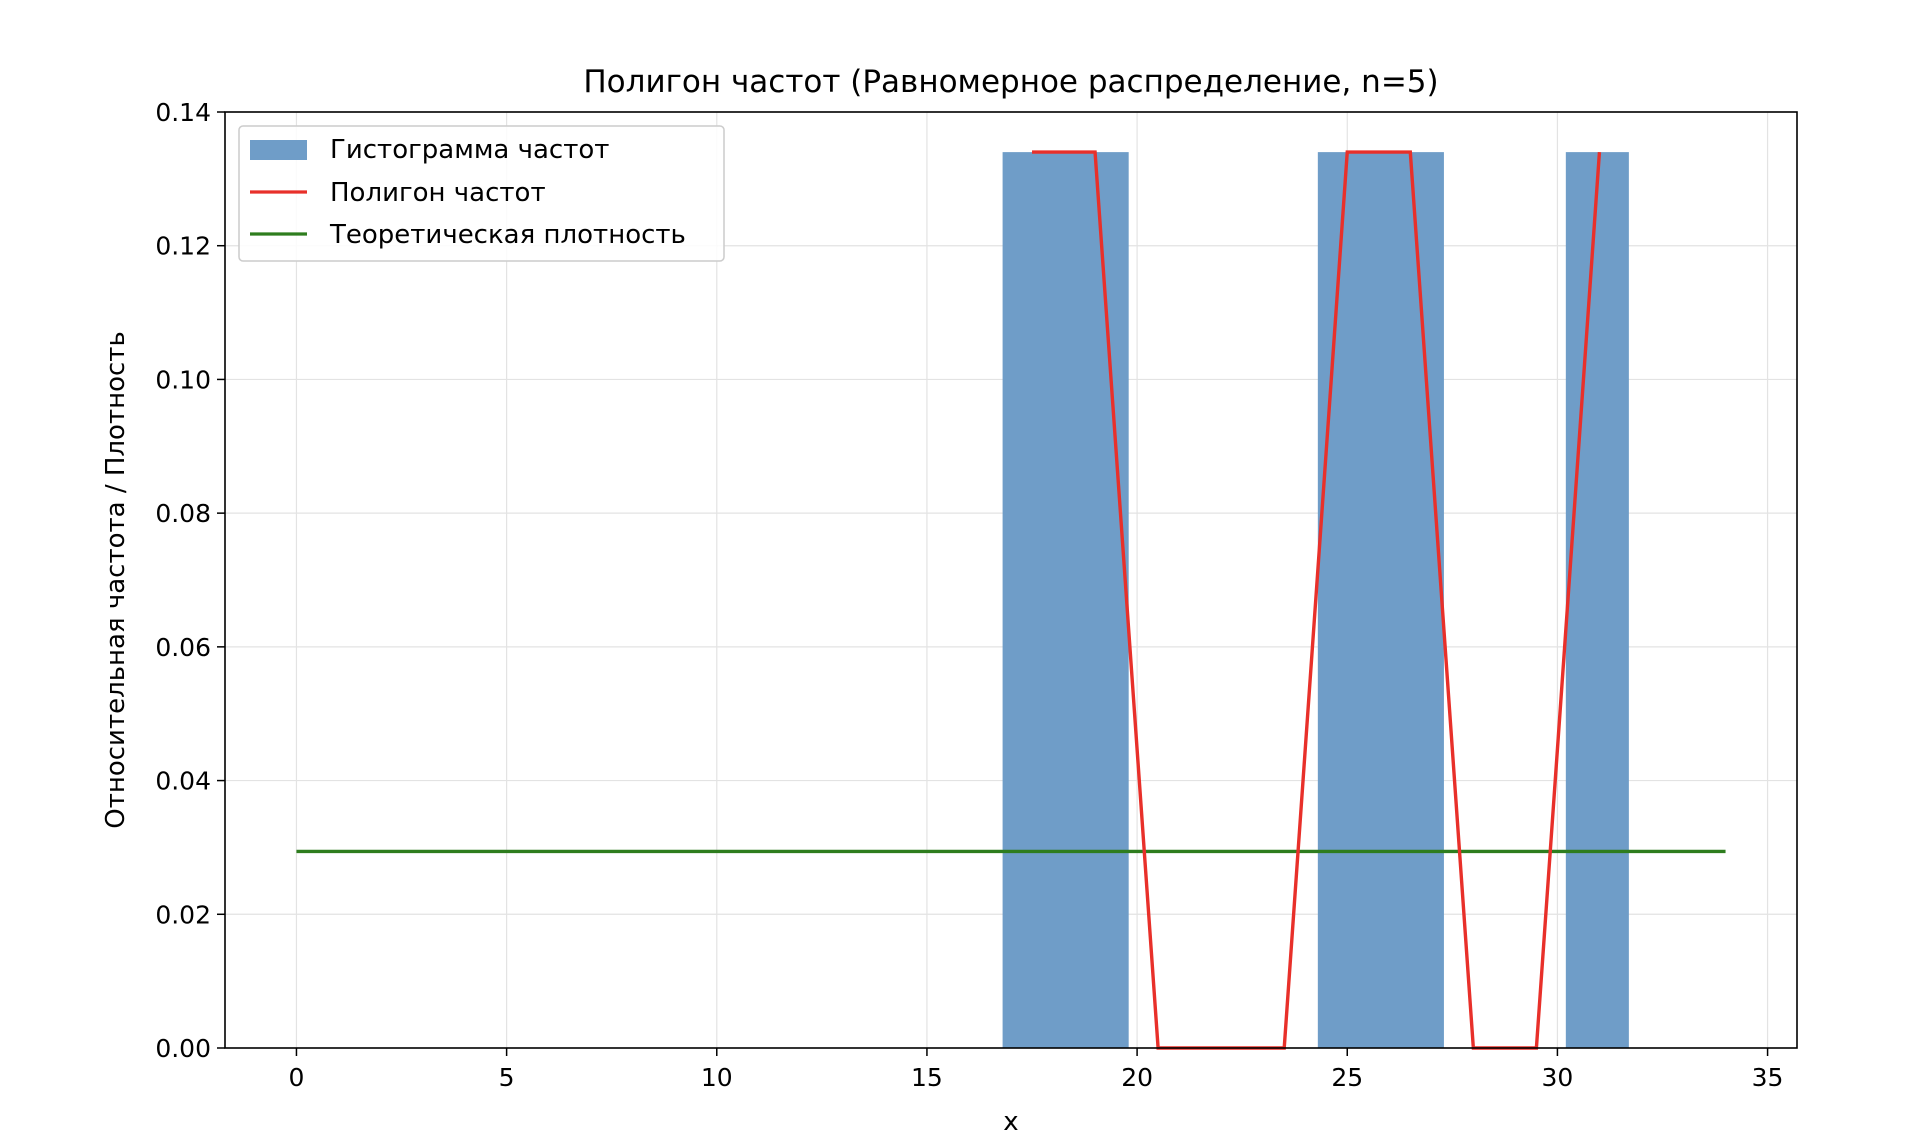  I want to click on y-tick-label: 0.06, so click(183, 647).